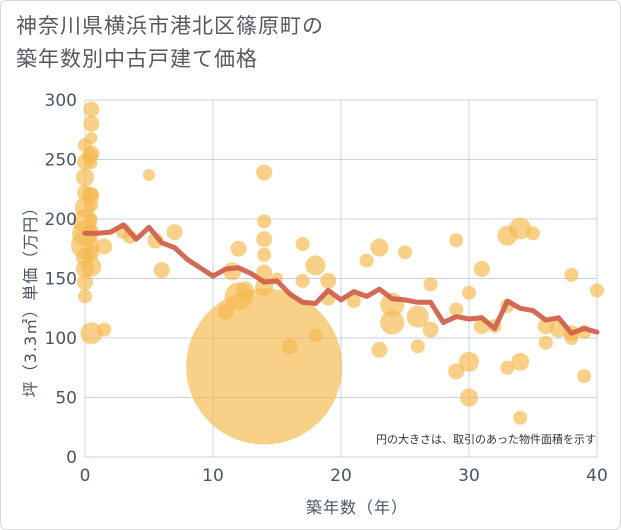  Describe the element at coordinates (170, 43) in the screenshot. I see `chart-title: 神奈川県横浜市港北区篠原町の 築年数別中古戸建て価格` at that location.